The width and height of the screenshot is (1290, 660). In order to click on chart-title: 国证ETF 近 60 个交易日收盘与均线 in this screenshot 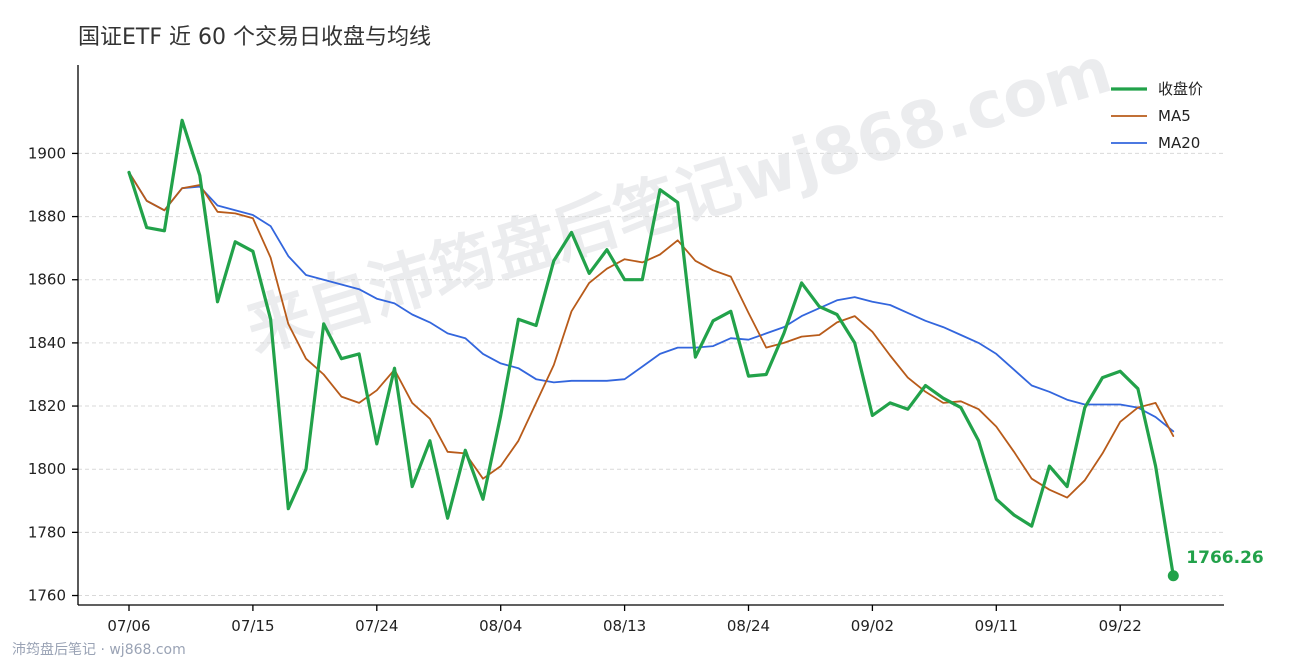, I will do `click(254, 37)`.